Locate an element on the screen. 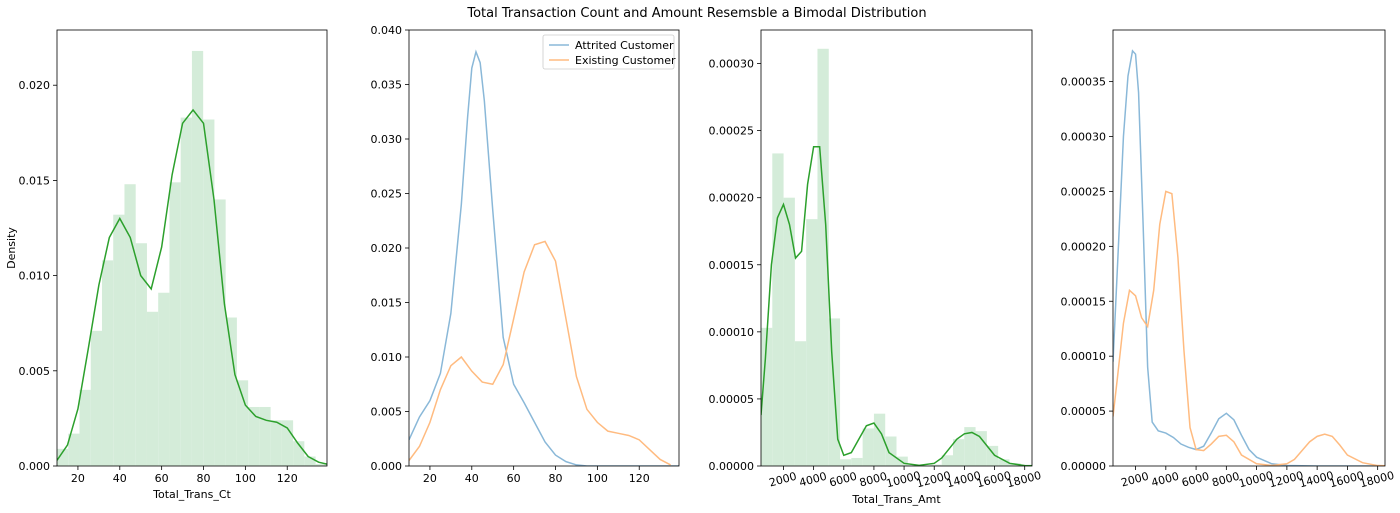  panel-1-y-tick-label: 0.000 is located at coordinates (35, 466).